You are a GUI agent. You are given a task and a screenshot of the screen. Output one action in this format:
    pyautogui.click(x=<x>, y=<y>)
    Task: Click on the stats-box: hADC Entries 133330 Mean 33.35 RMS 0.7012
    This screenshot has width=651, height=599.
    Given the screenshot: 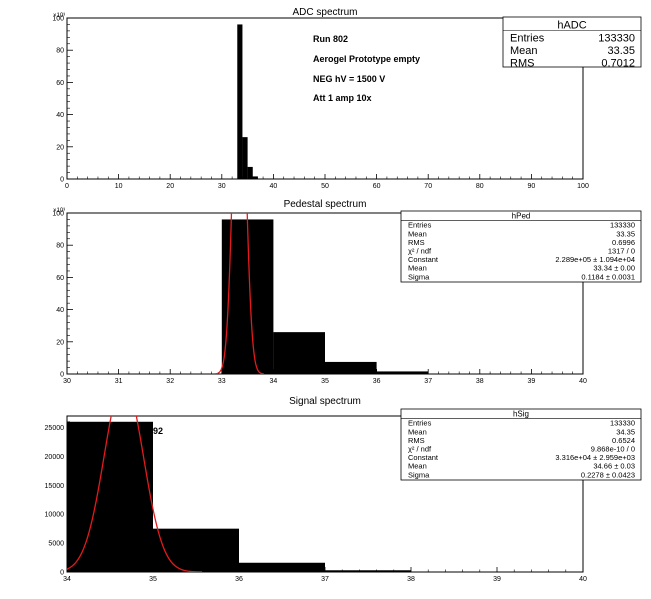 What is the action you would take?
    pyautogui.click(x=572, y=43)
    